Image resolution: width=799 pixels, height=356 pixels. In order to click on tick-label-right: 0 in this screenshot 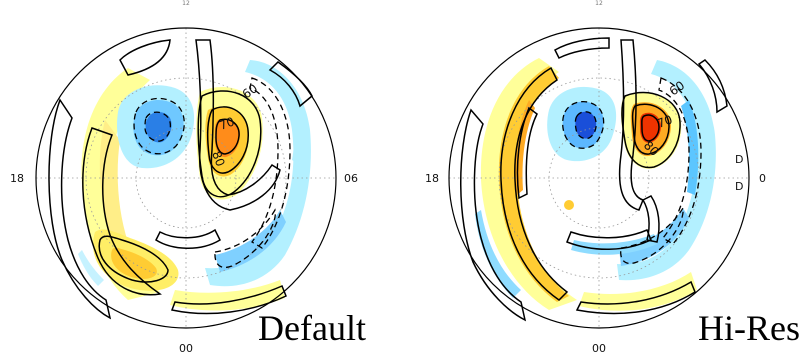, I will do `click(762, 178)`.